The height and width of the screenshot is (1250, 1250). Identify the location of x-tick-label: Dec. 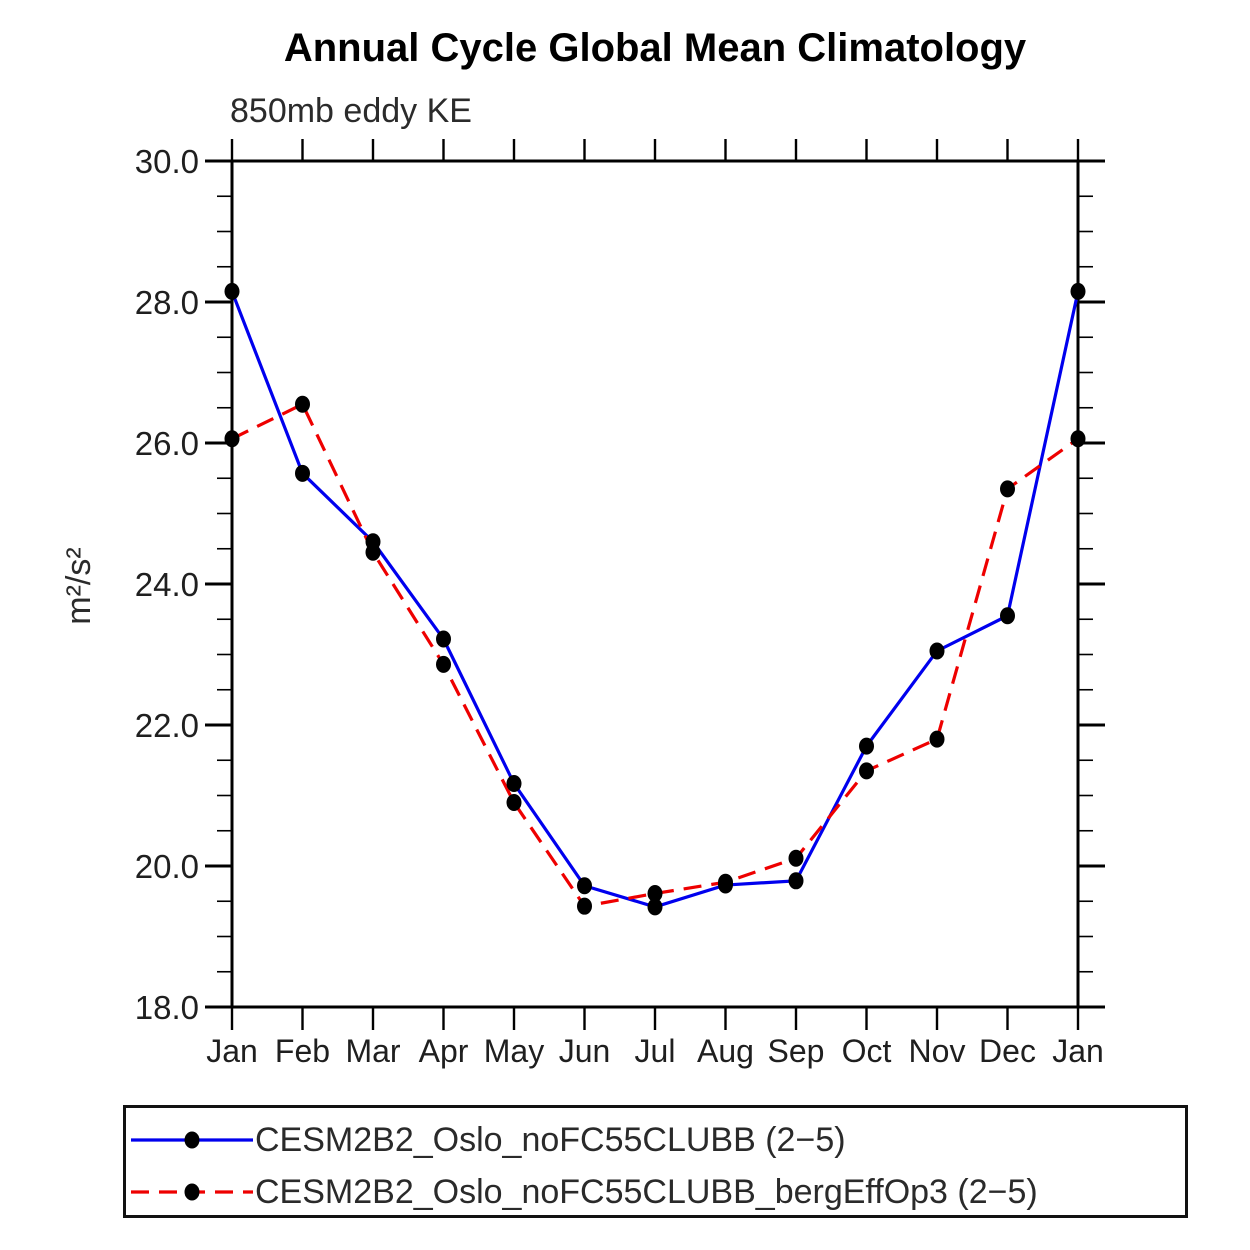
(1007, 1051).